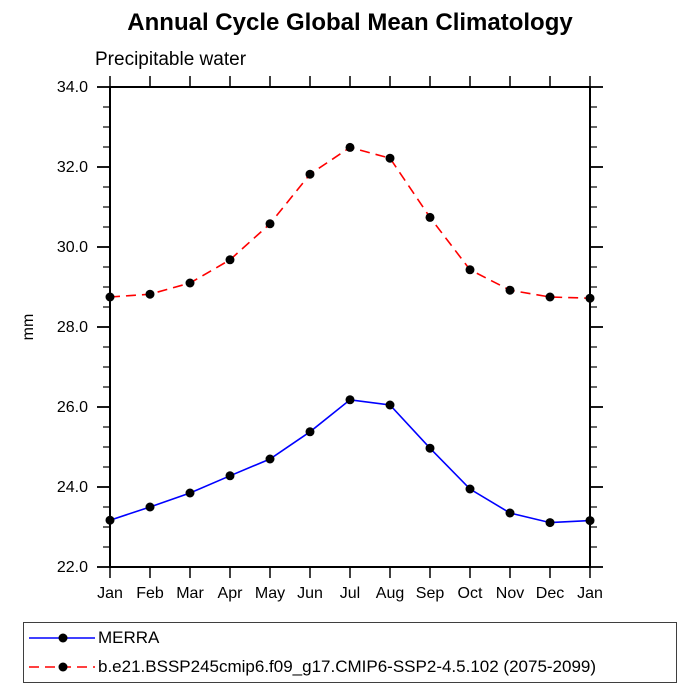  What do you see at coordinates (72, 487) in the screenshot?
I see `y-tick-label: 24.0` at bounding box center [72, 487].